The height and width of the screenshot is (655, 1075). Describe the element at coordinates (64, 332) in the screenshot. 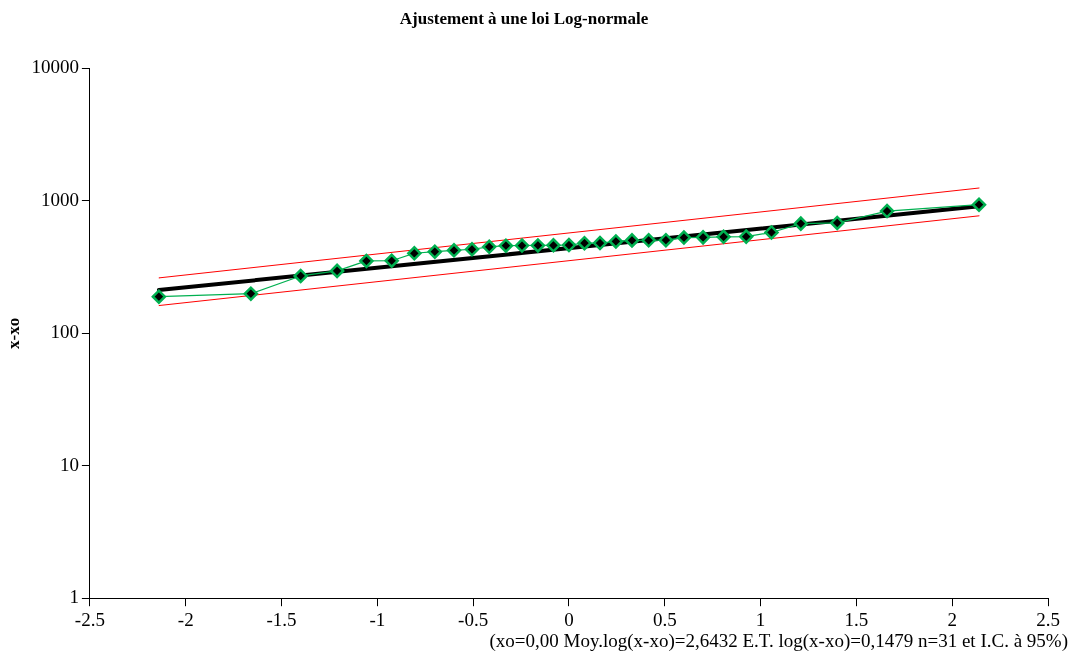

I see `y-tick-label: 100` at that location.